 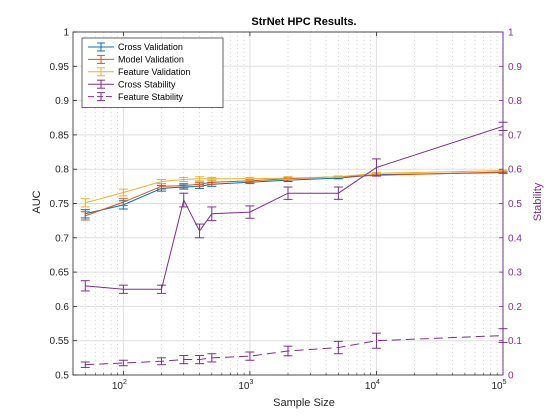 What do you see at coordinates (538, 201) in the screenshot?
I see `y-axis-right-label: Stability` at bounding box center [538, 201].